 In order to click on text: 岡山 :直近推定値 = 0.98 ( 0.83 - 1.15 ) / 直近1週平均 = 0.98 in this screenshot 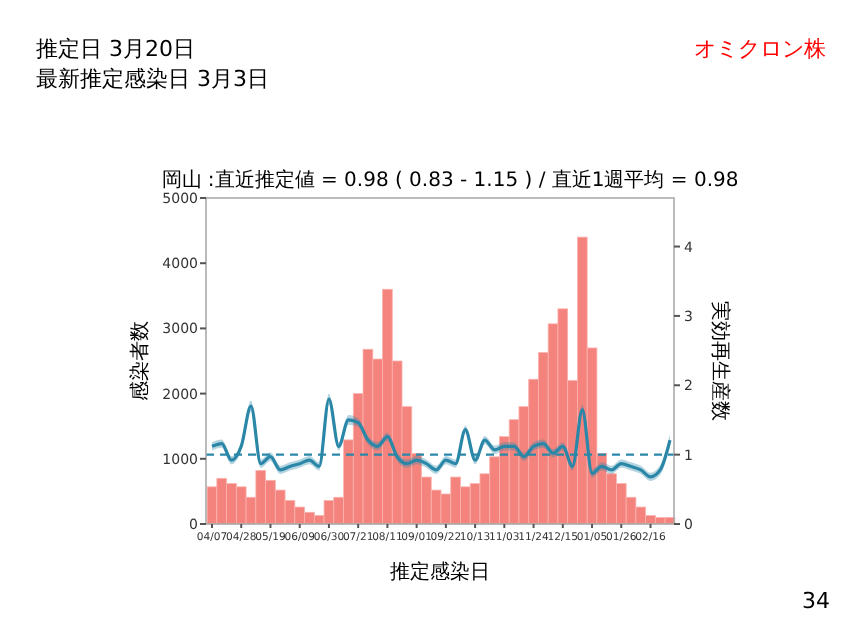, I will do `click(450, 180)`.